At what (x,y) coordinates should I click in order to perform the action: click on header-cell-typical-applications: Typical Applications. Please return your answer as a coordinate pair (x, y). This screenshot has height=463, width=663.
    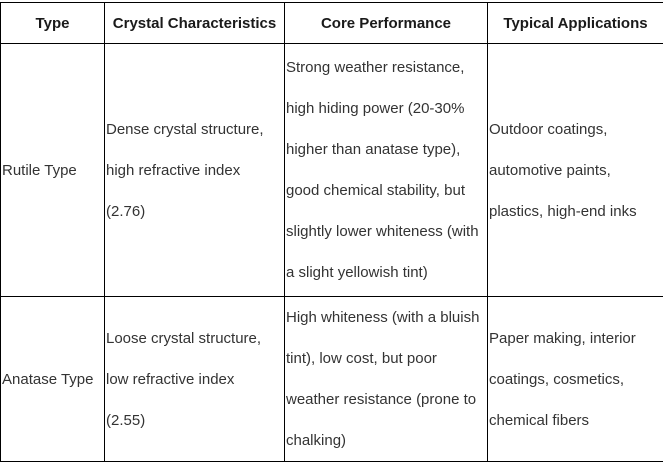
    Looking at the image, I should click on (575, 23).